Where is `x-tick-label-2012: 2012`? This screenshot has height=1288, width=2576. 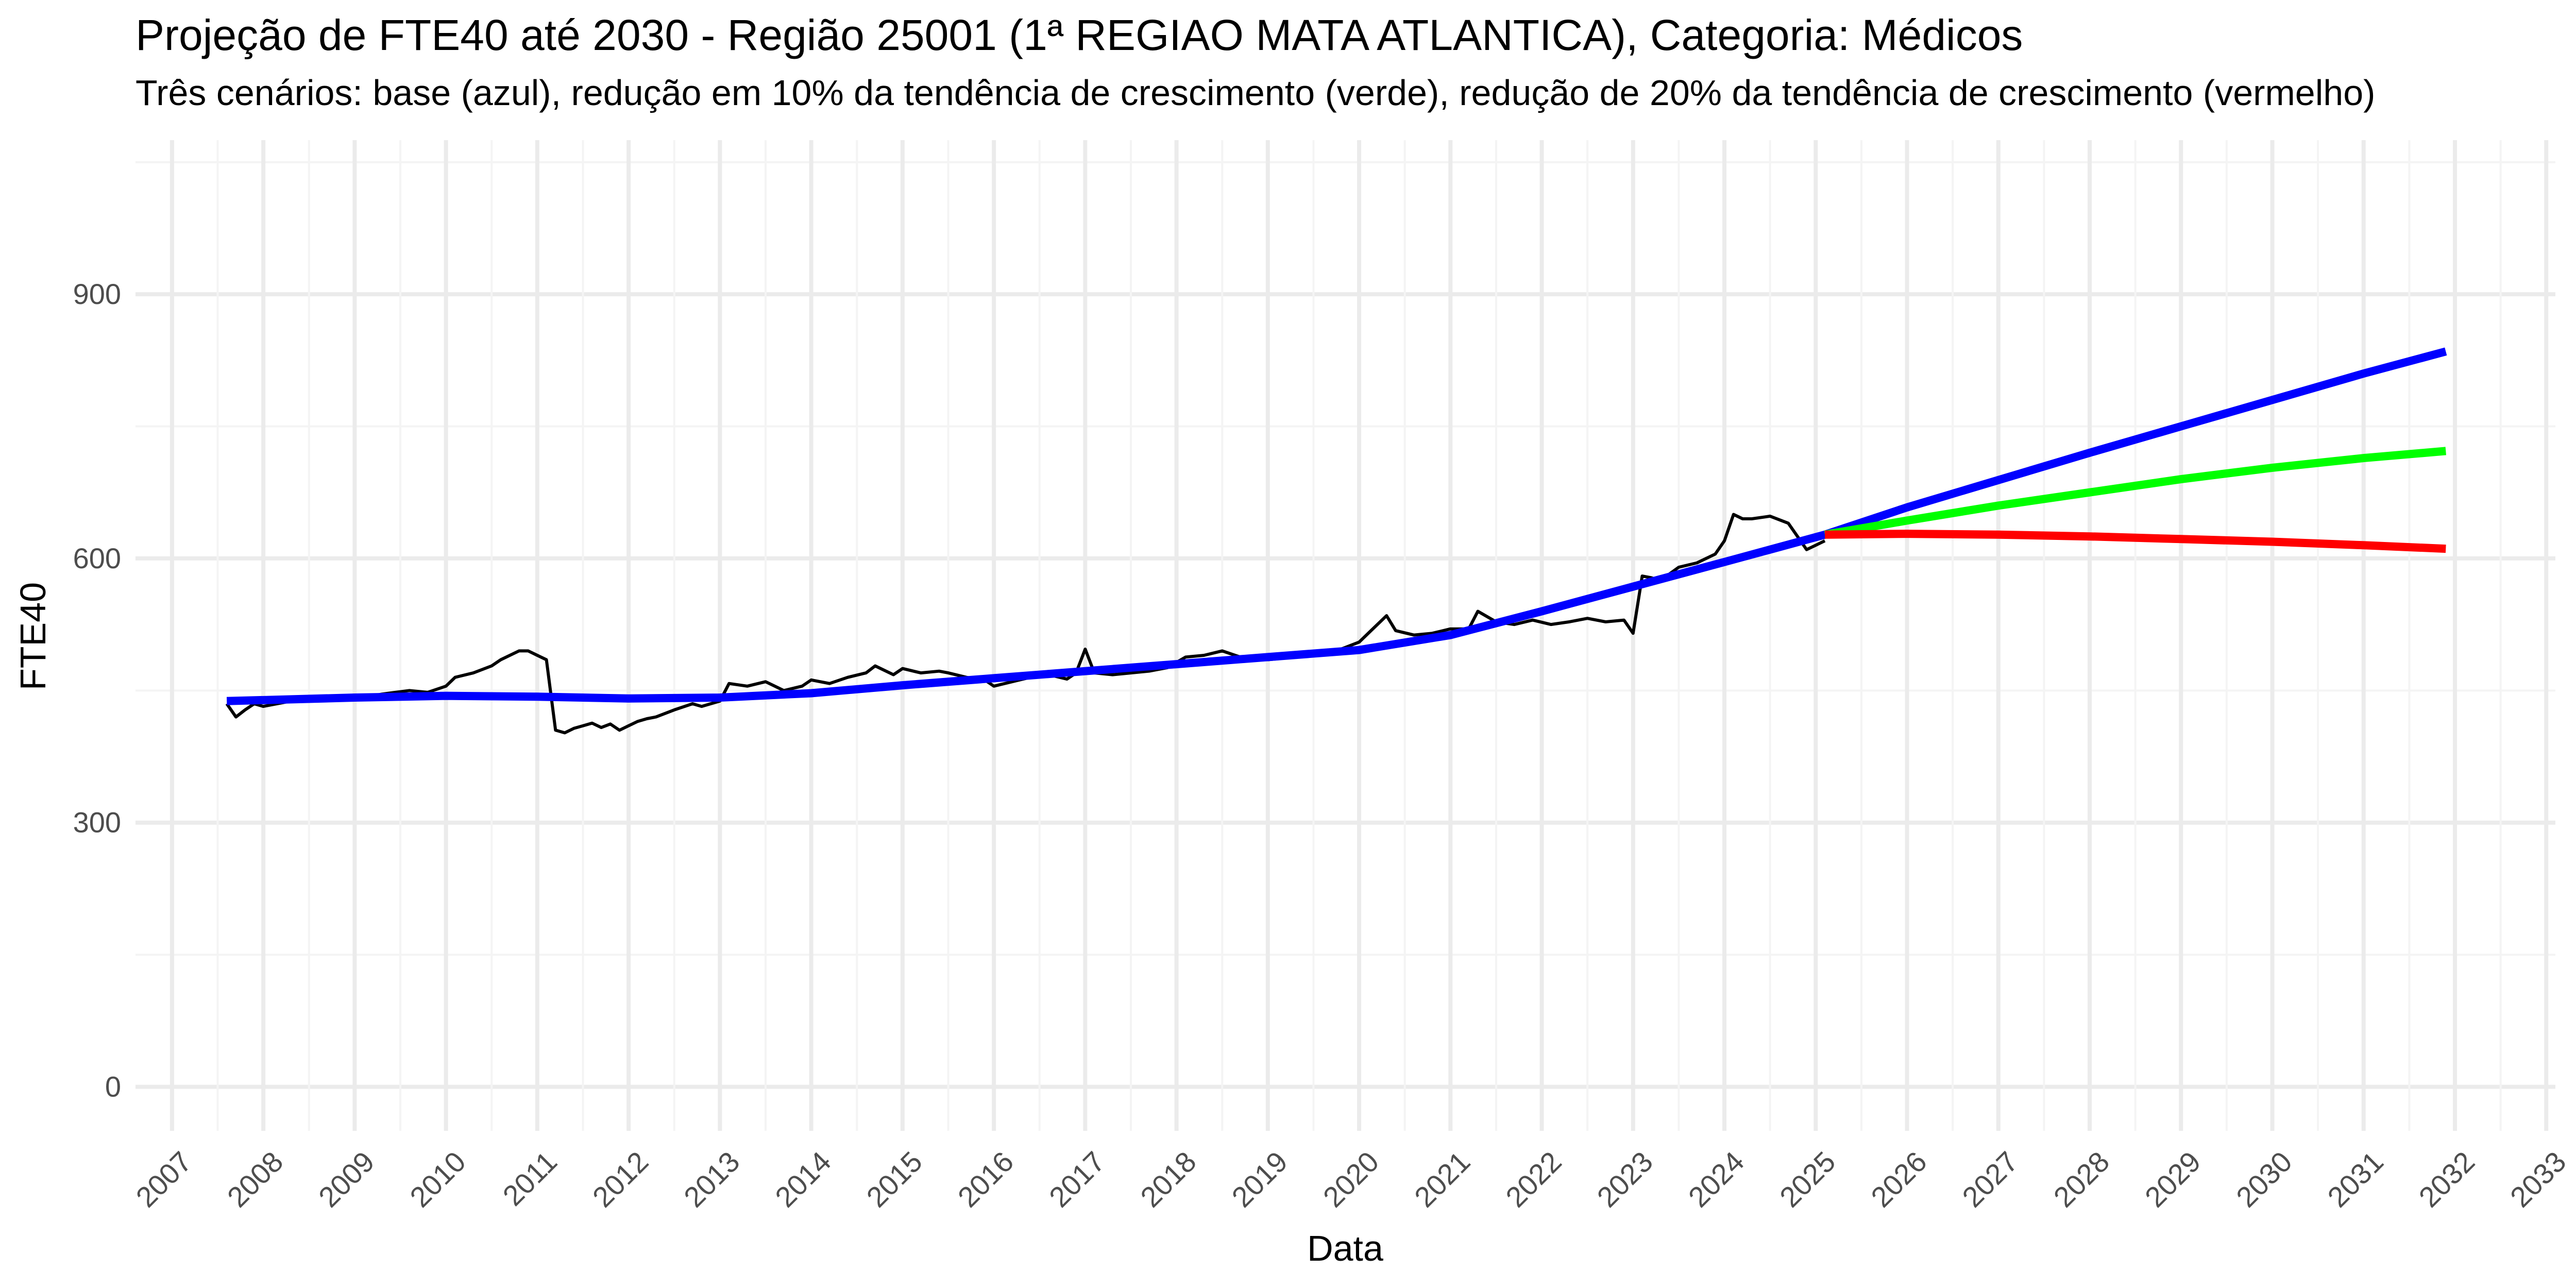
x-tick-label-2012: 2012 is located at coordinates (620, 1179).